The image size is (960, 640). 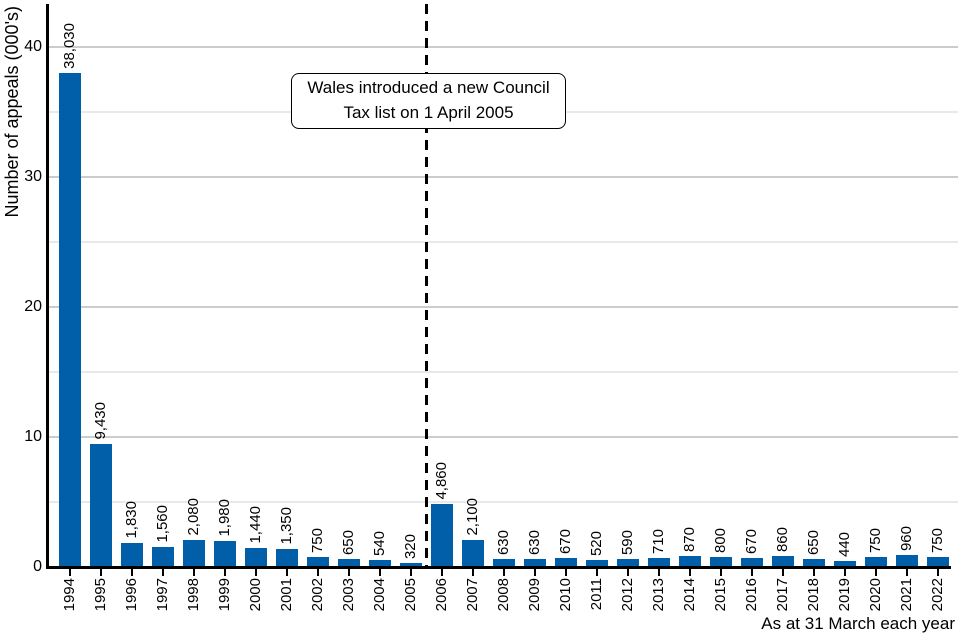 I want to click on x-tick-2009, so click(x=535, y=572).